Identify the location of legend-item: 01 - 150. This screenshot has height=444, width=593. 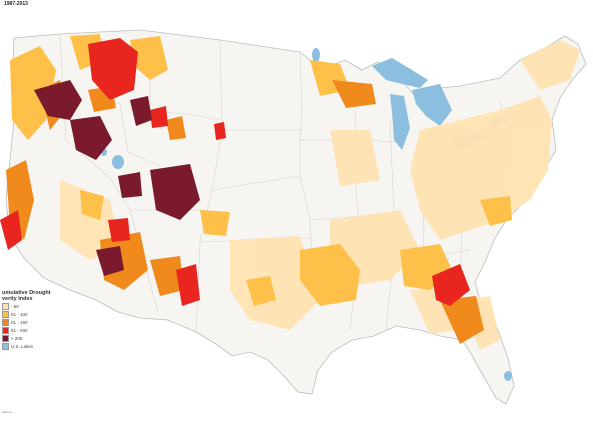
(62, 322).